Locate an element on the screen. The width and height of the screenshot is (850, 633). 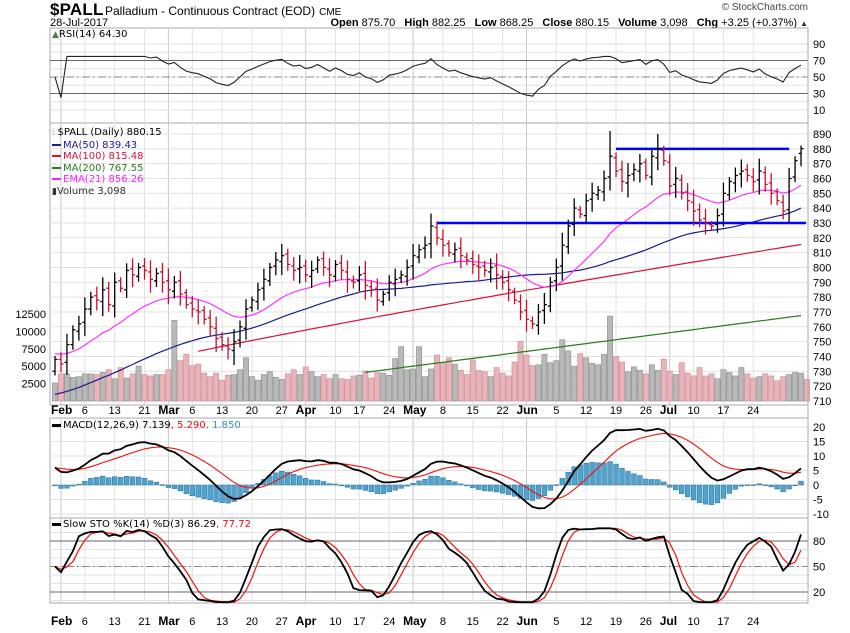
sto-tick-label: 20 is located at coordinates (819, 593).